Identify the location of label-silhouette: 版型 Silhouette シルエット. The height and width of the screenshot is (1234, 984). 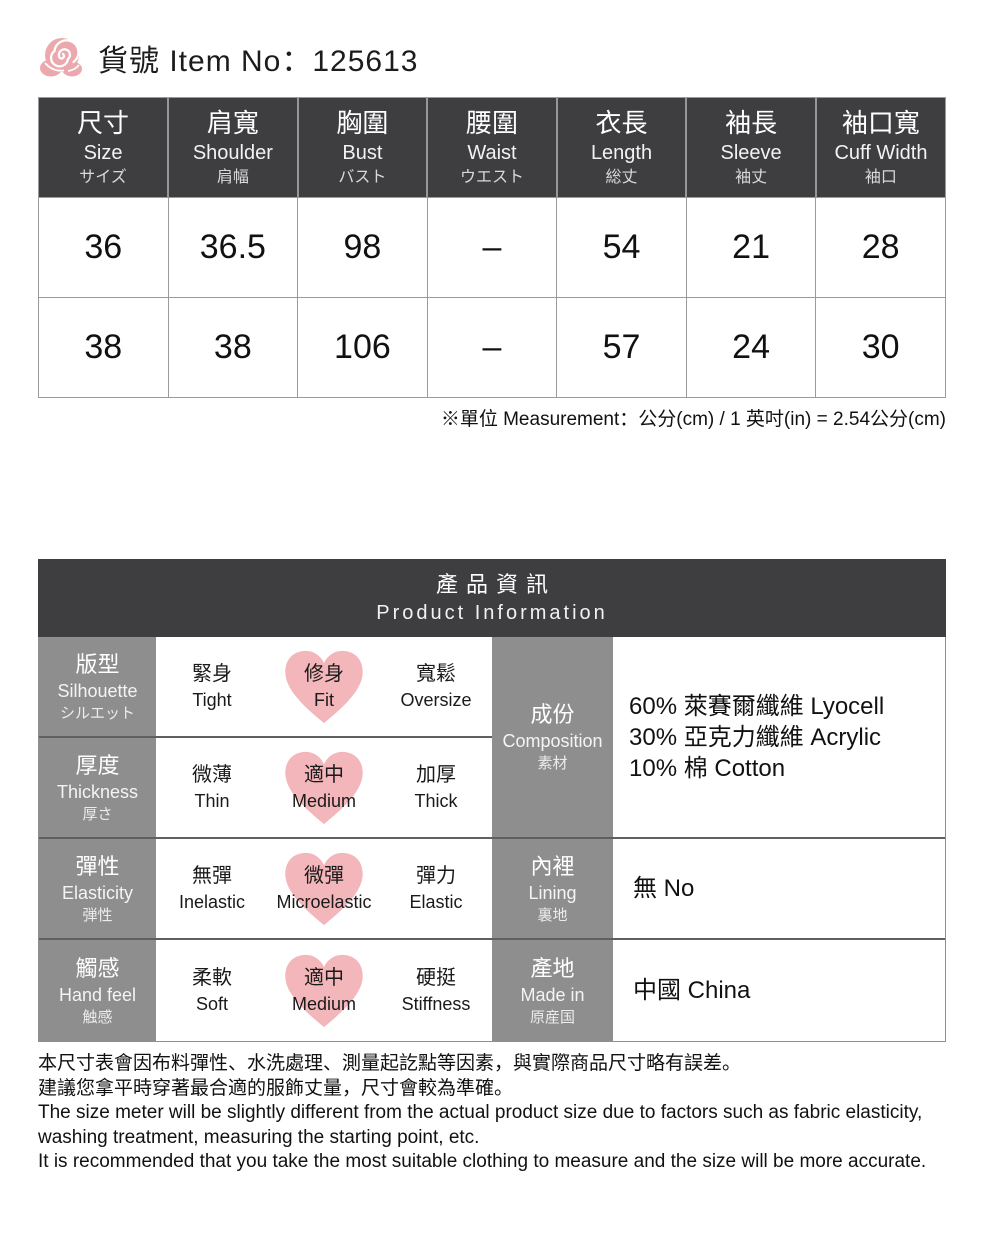
(97, 687).